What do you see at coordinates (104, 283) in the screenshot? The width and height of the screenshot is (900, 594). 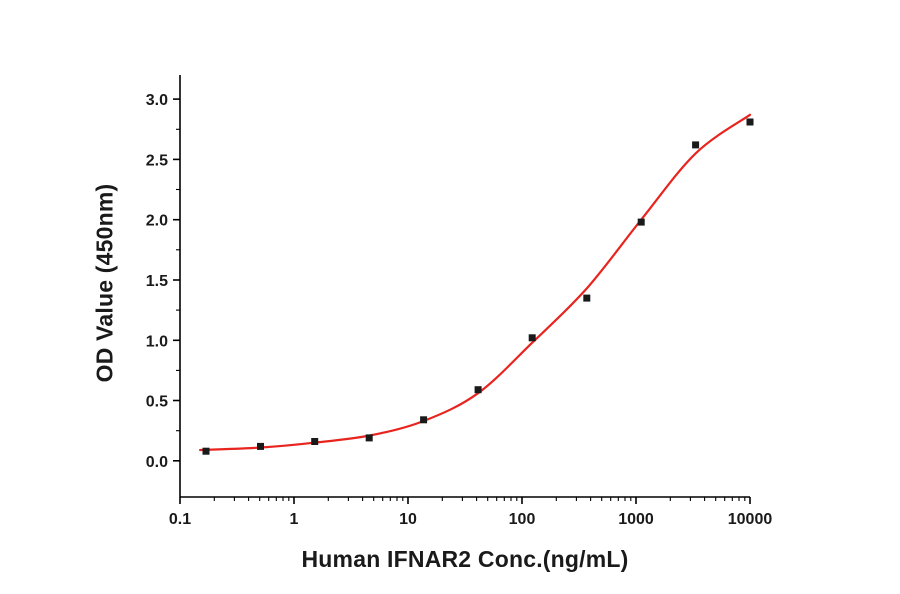 I see `y-axis-title: OD Value (450nm)` at bounding box center [104, 283].